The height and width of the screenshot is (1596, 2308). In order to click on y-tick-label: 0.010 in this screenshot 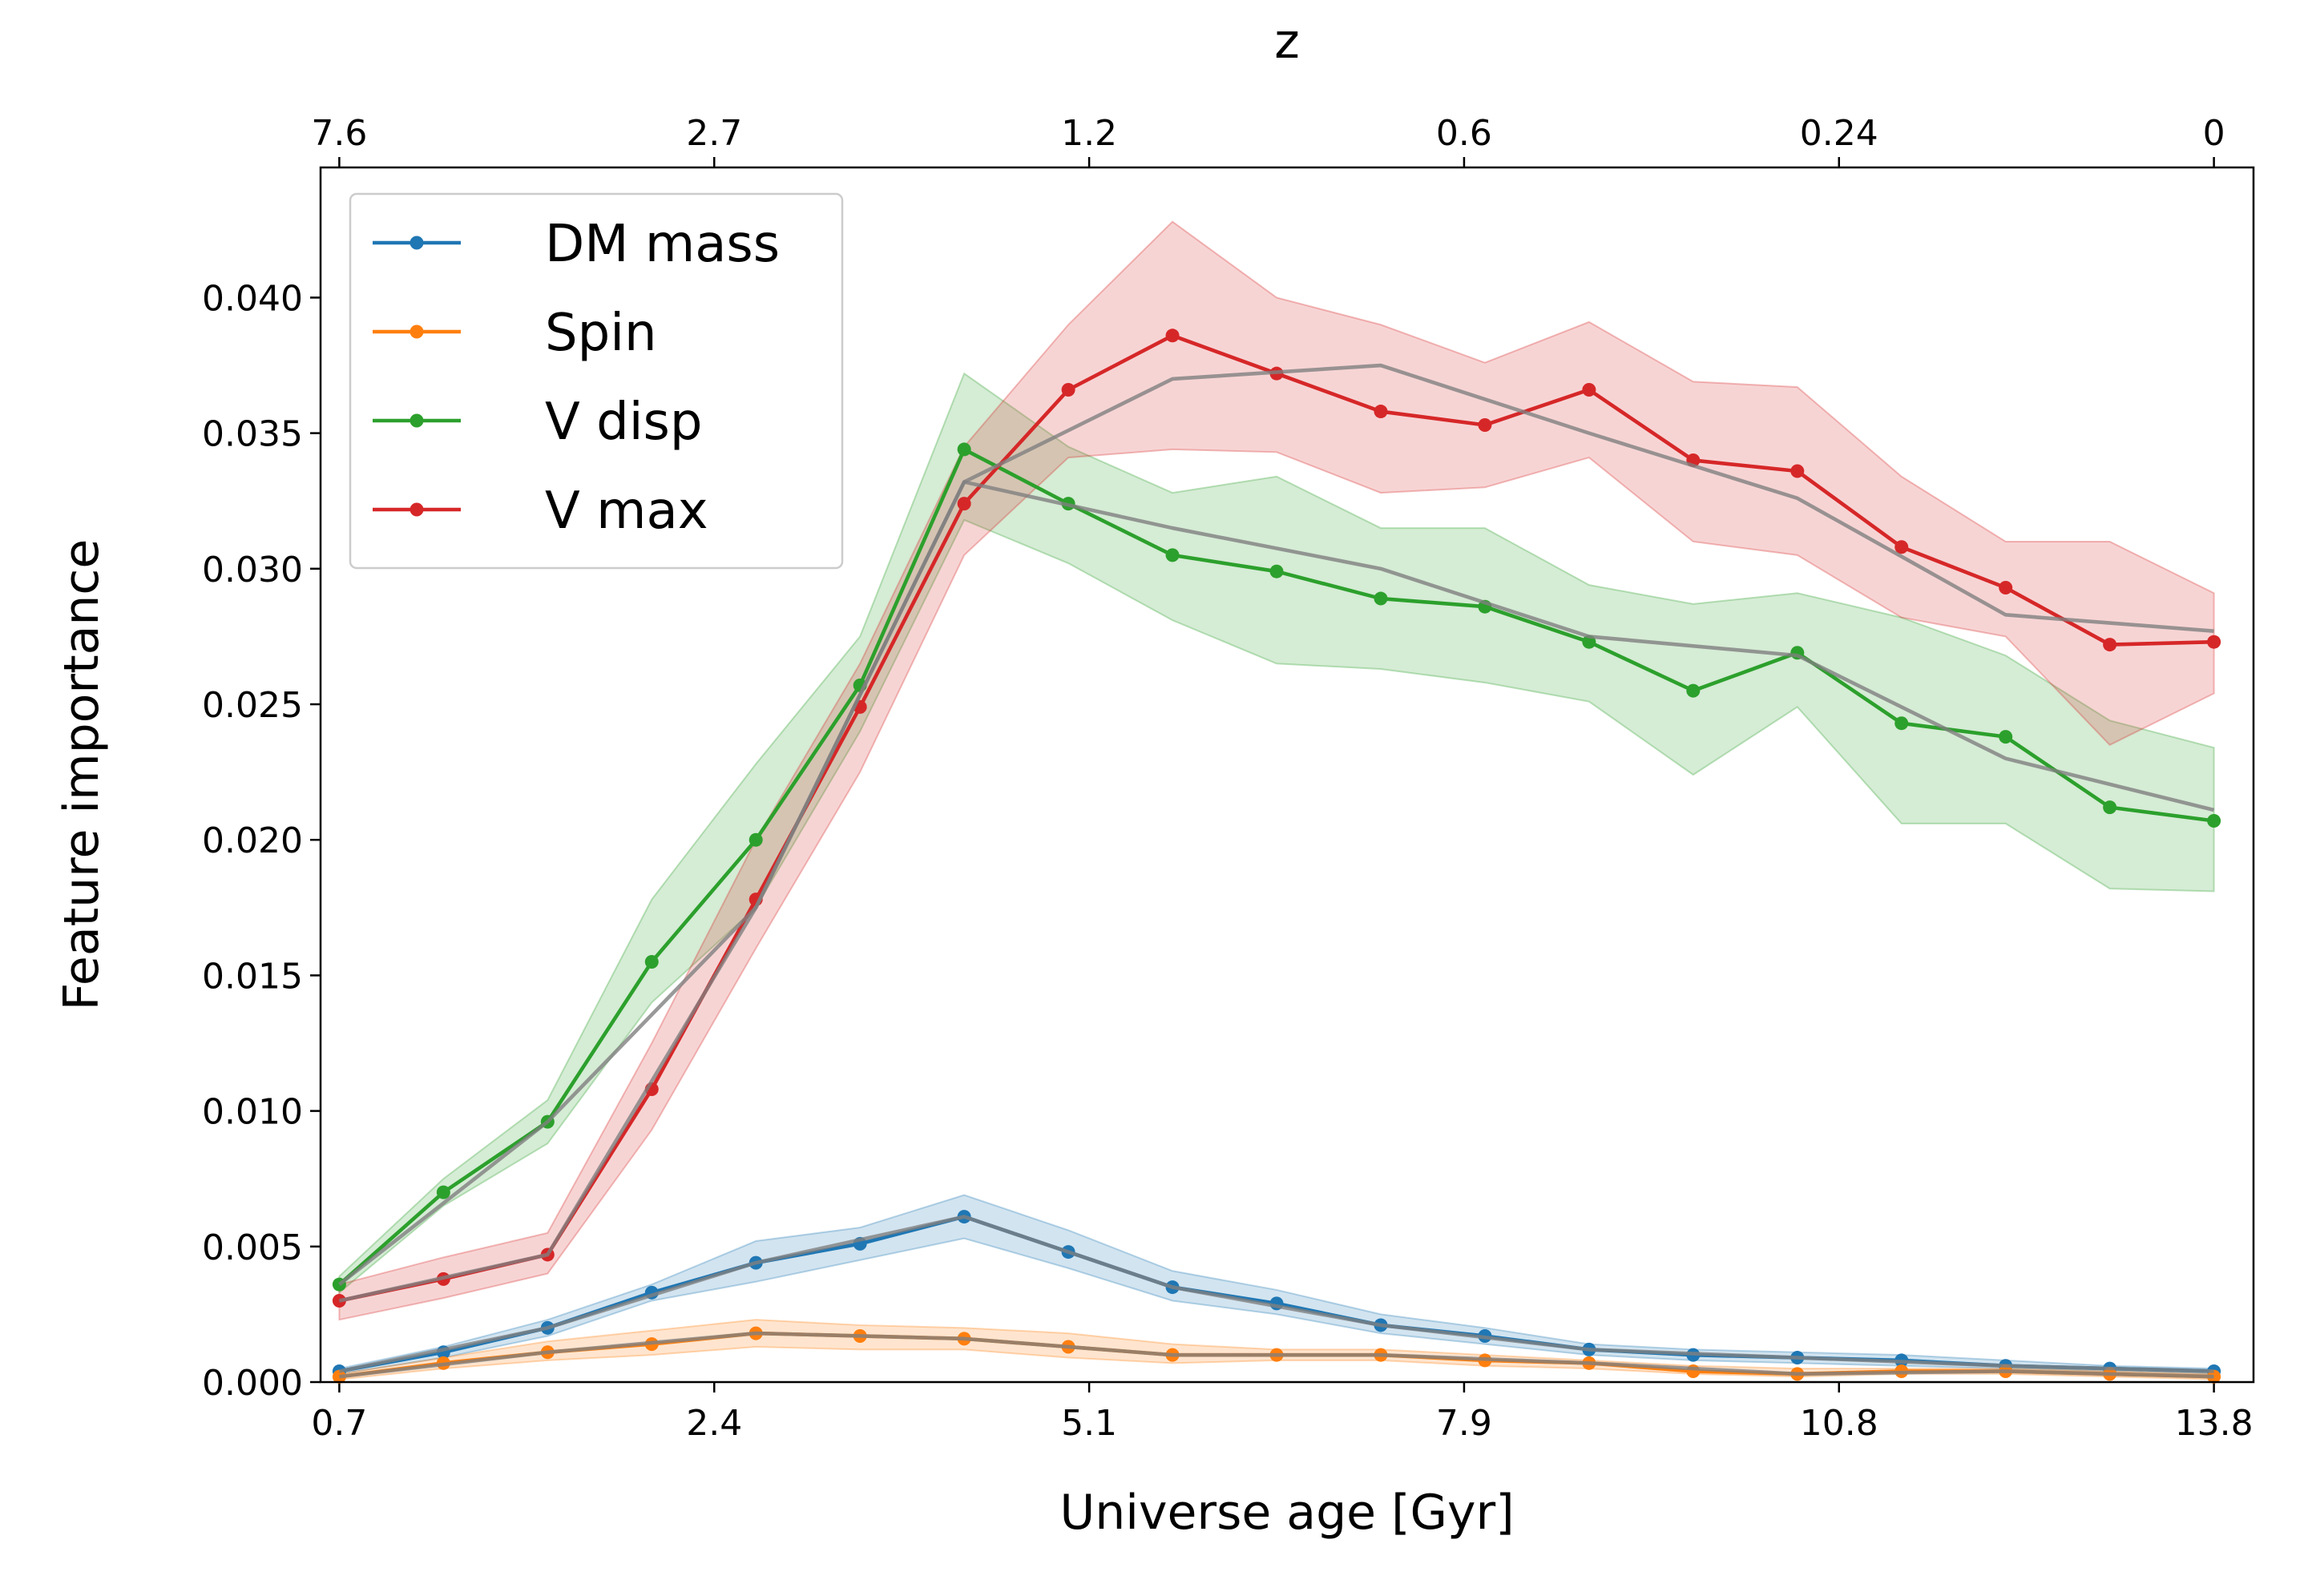, I will do `click(252, 1112)`.